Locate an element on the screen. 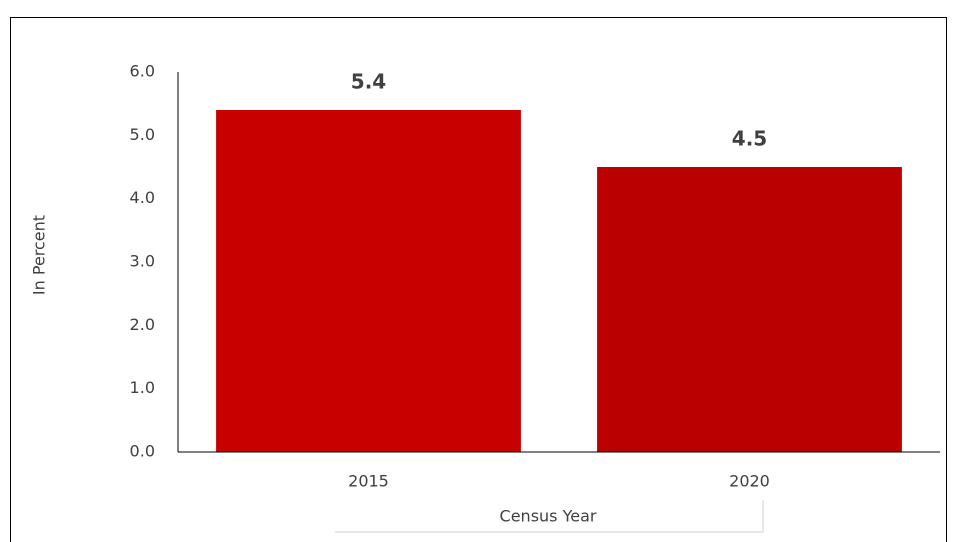 This screenshot has height=542, width=957. y-tick-label: 5.0 is located at coordinates (142, 134).